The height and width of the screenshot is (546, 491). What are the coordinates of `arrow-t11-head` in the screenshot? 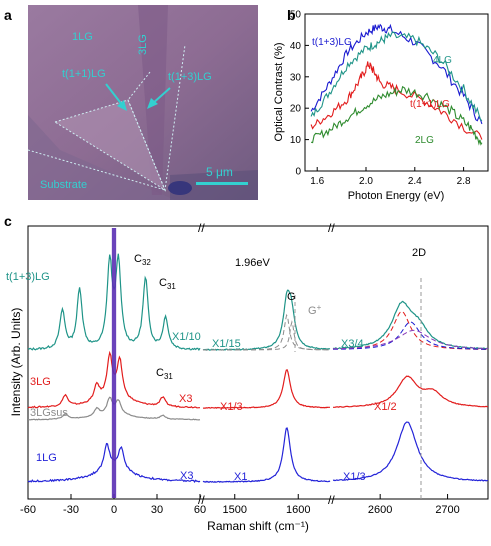 It's located at (122, 105).